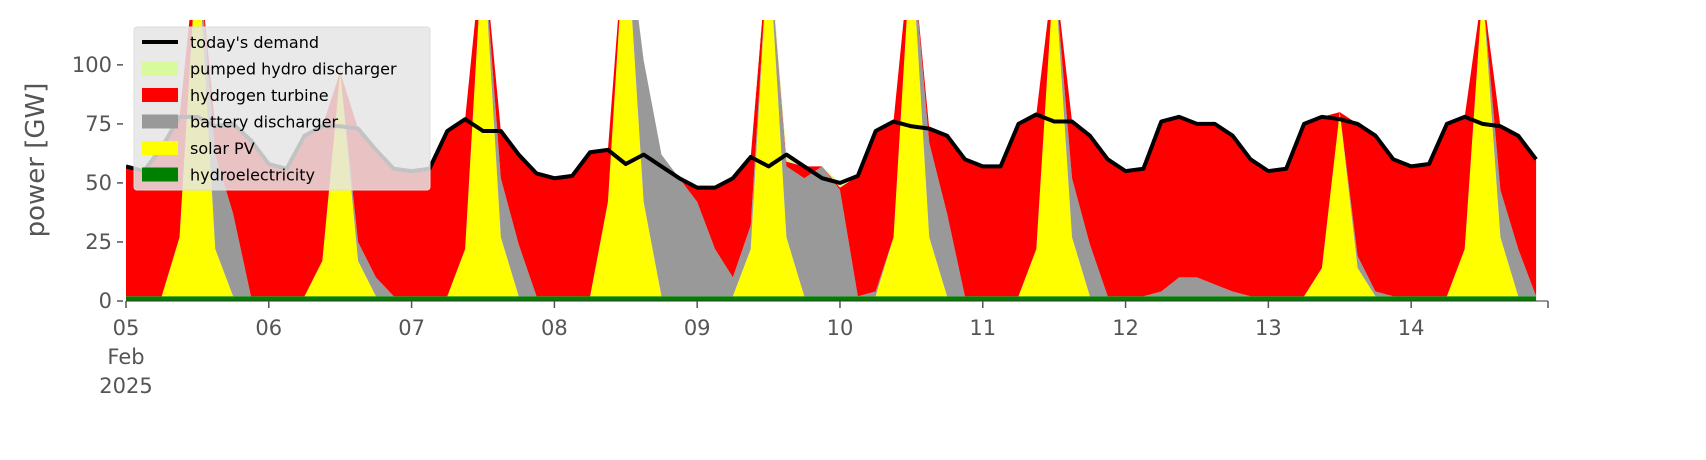 This screenshot has width=1706, height=460. Describe the element at coordinates (105, 301) in the screenshot. I see `y-tick-label: 0` at that location.